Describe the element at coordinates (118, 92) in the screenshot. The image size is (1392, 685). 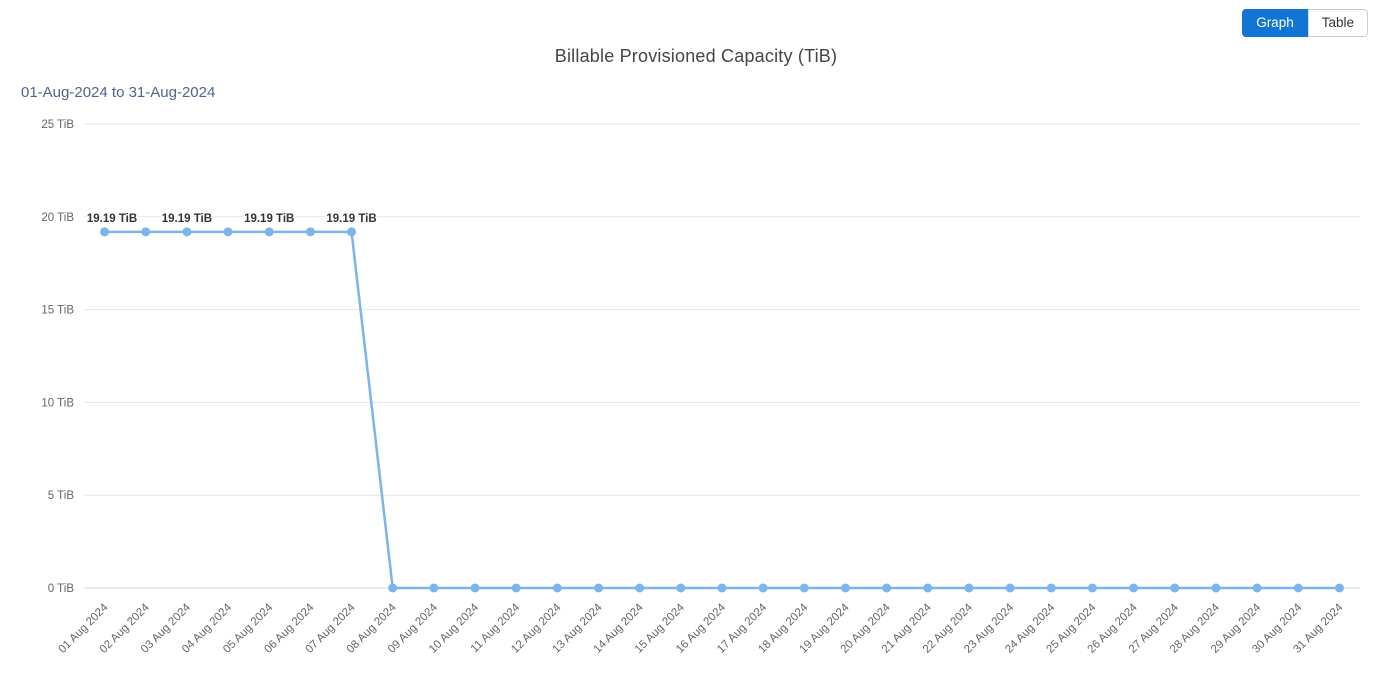
I see `chart-date-range-subtitle: 01-Aug-2024 to 31-Aug-2024` at that location.